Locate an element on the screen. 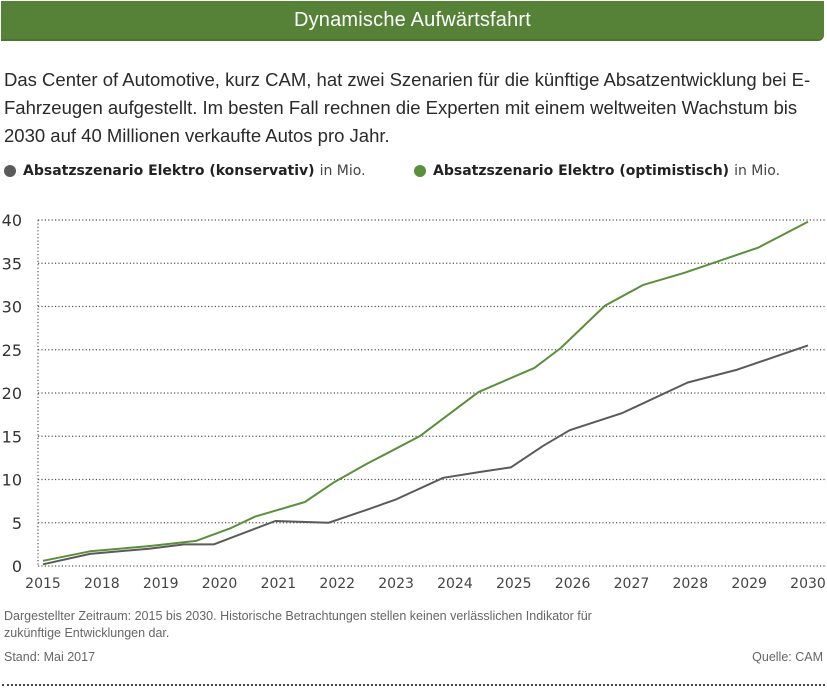 The height and width of the screenshot is (689, 827). x-tick-label: 2019 is located at coordinates (161, 584).